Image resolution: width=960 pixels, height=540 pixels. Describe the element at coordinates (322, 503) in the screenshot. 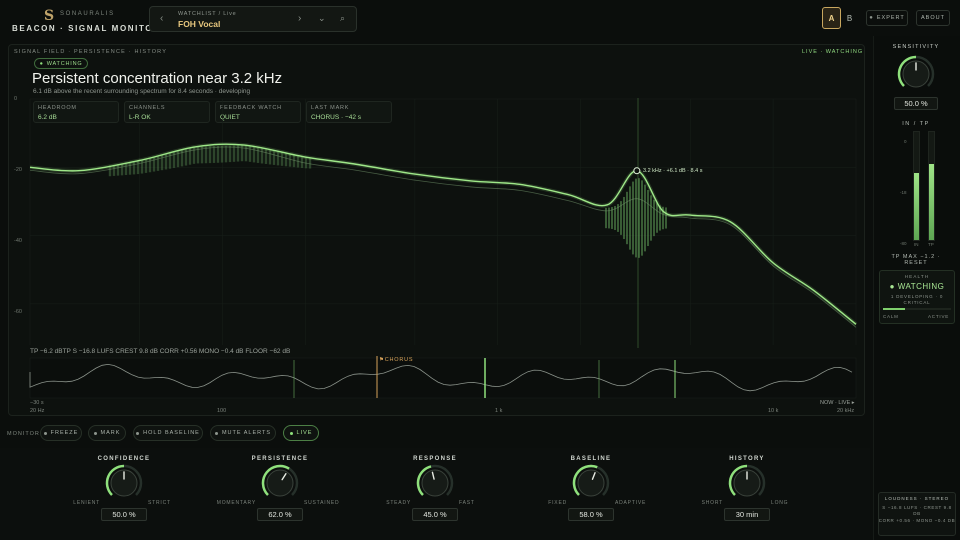

I see `knob-max-label: SUSTAINED` at that location.